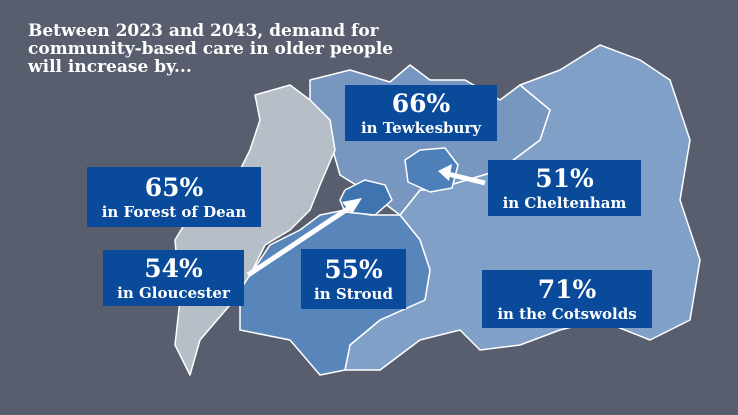  I want to click on pct: 66%, so click(421, 103).